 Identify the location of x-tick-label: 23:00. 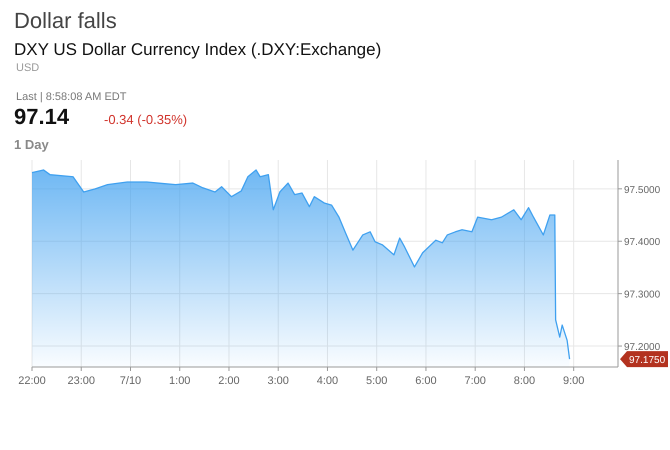
(81, 381).